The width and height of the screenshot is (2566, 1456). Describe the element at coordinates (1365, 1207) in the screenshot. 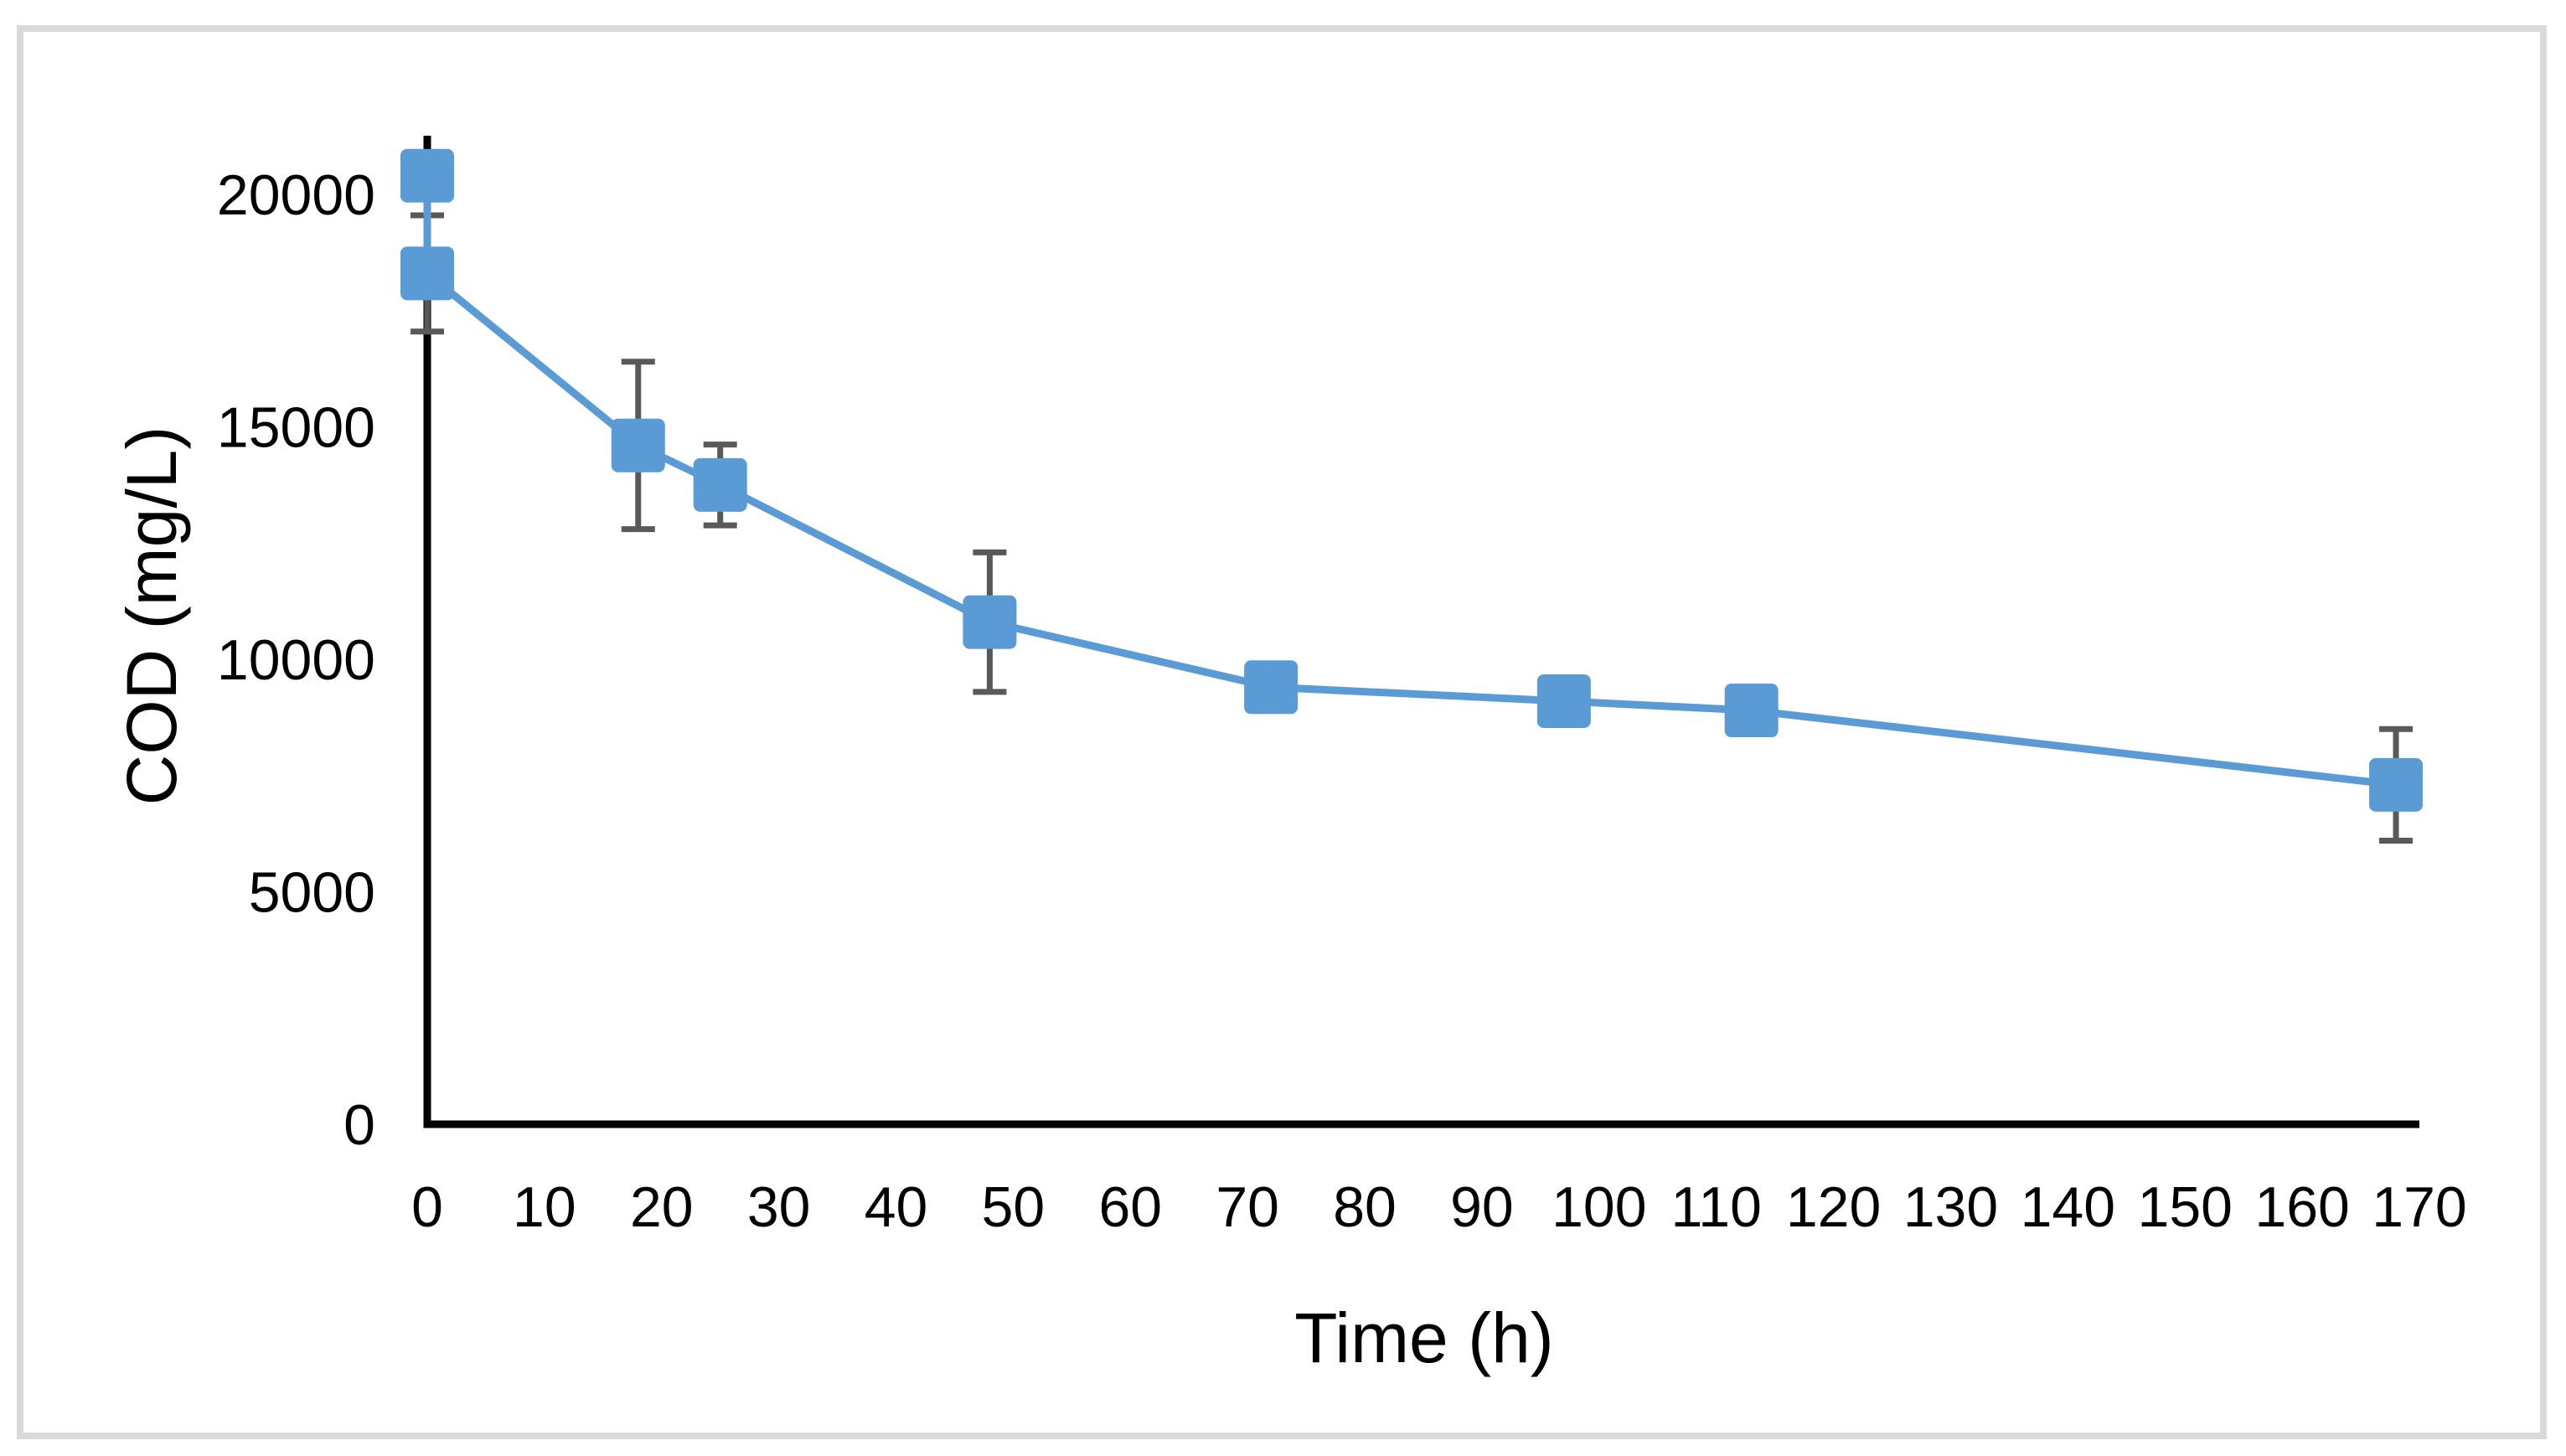

I see `x-tick-label: 80` at that location.